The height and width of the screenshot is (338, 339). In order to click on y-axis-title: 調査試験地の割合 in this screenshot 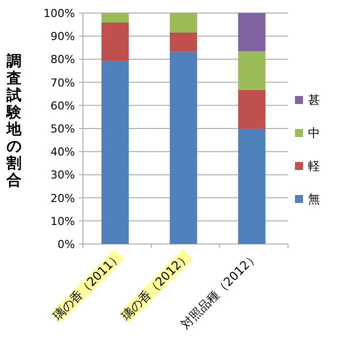, I will do `click(14, 120)`.